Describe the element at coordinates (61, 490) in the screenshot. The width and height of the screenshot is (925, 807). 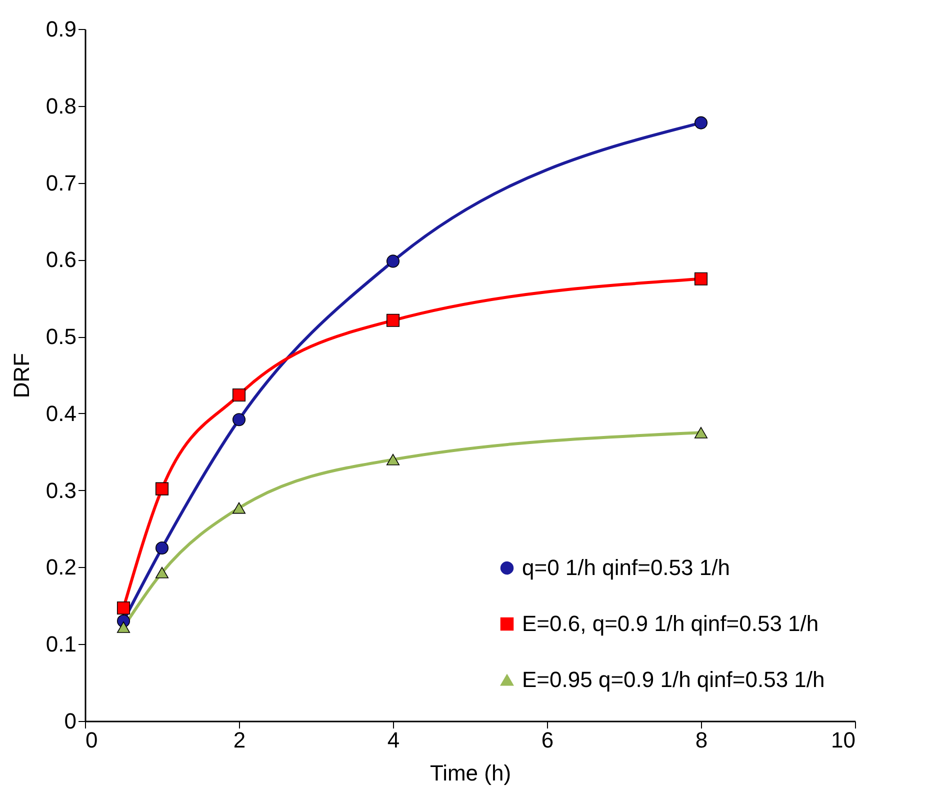
I see `y-tick-label: 0.3` at that location.